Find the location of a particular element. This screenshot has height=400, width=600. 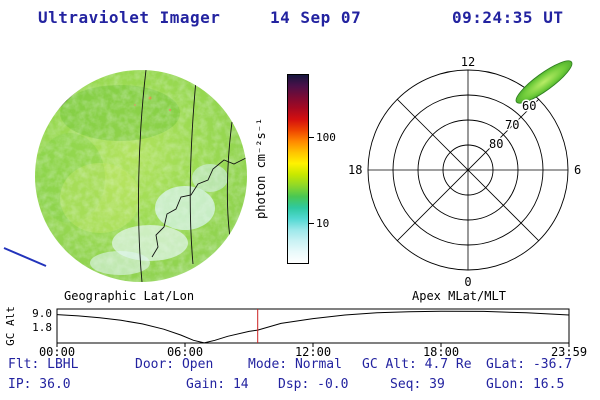

x-tick-1800: 18:00 is located at coordinates (441, 351).